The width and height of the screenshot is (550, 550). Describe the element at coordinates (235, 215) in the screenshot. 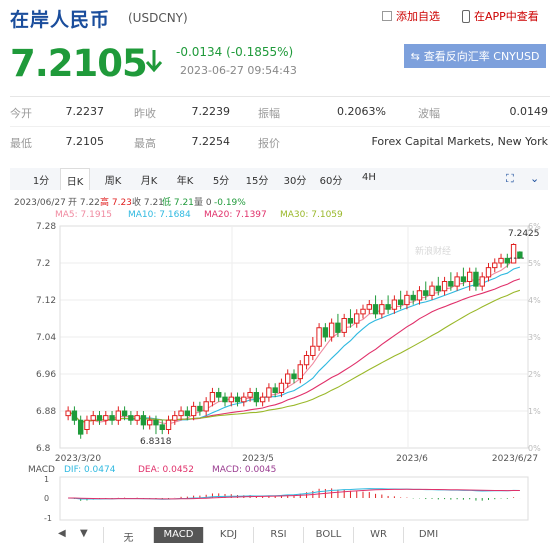

I see `ma20-label: MA20: 7.1397` at that location.